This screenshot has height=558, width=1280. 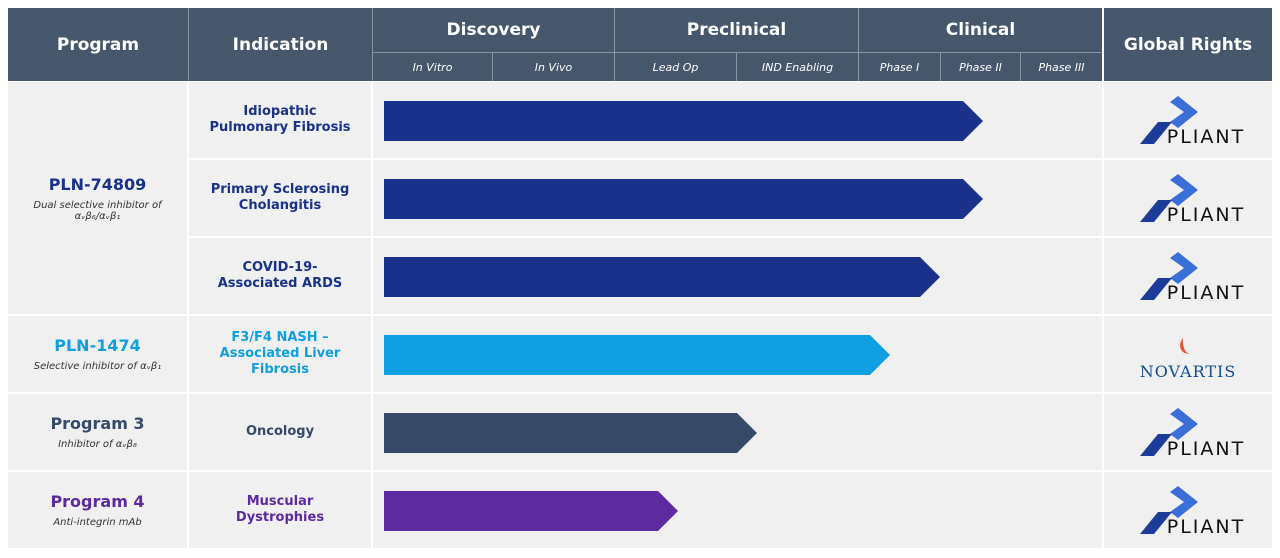 What do you see at coordinates (493, 30) in the screenshot?
I see `stage-header: Discovery` at bounding box center [493, 30].